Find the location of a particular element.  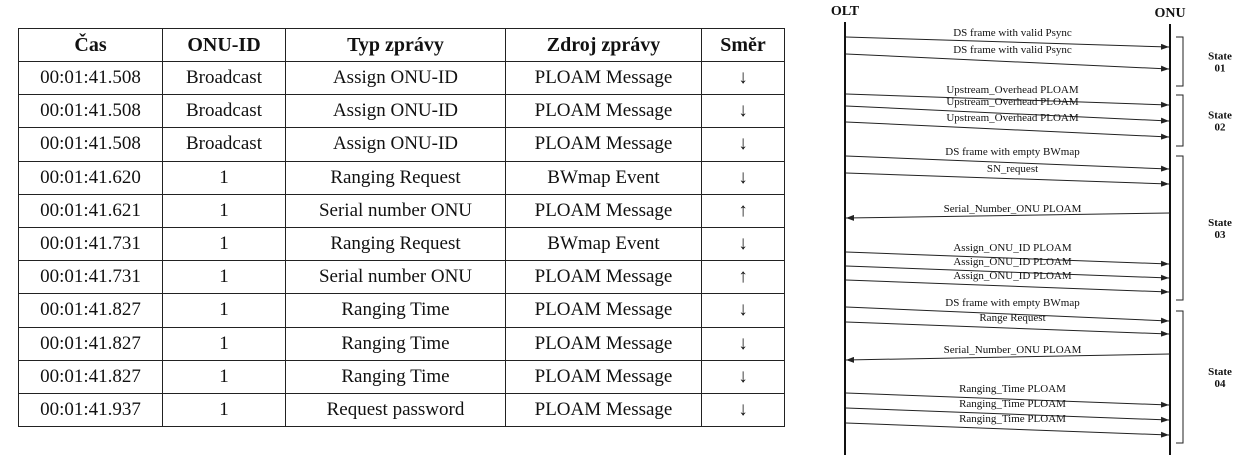

time-cell: 00:01:41.827 is located at coordinates (90, 310).